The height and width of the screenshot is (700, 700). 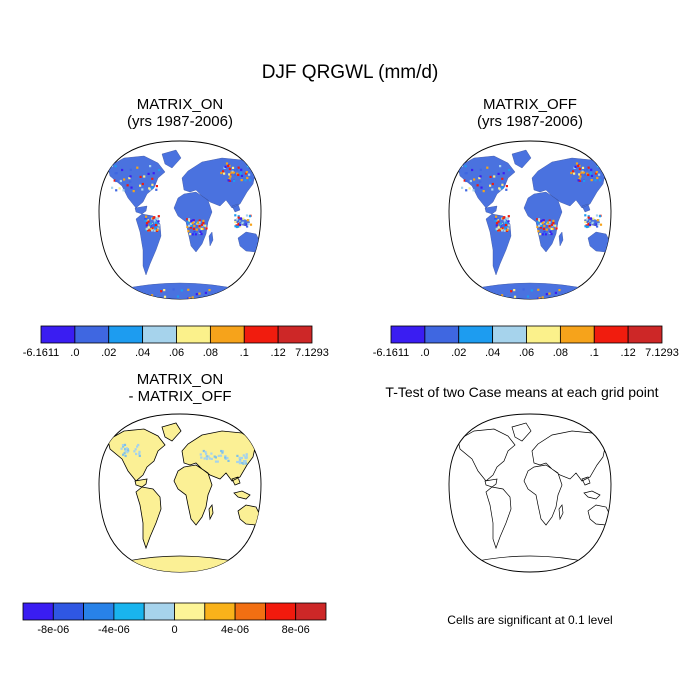 What do you see at coordinates (424, 353) in the screenshot?
I see `colorbar-tick-label: .0` at bounding box center [424, 353].